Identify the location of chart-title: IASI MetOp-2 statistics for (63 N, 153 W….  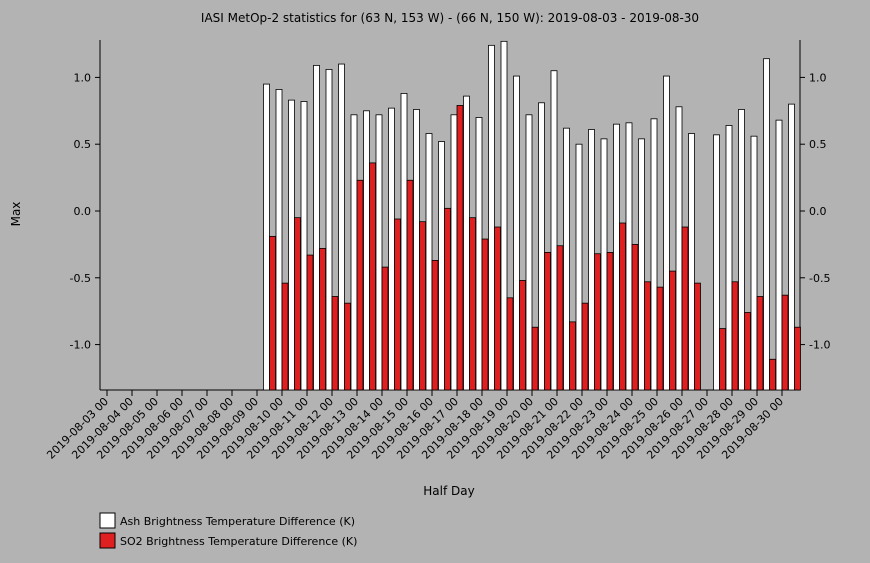
(450, 18).